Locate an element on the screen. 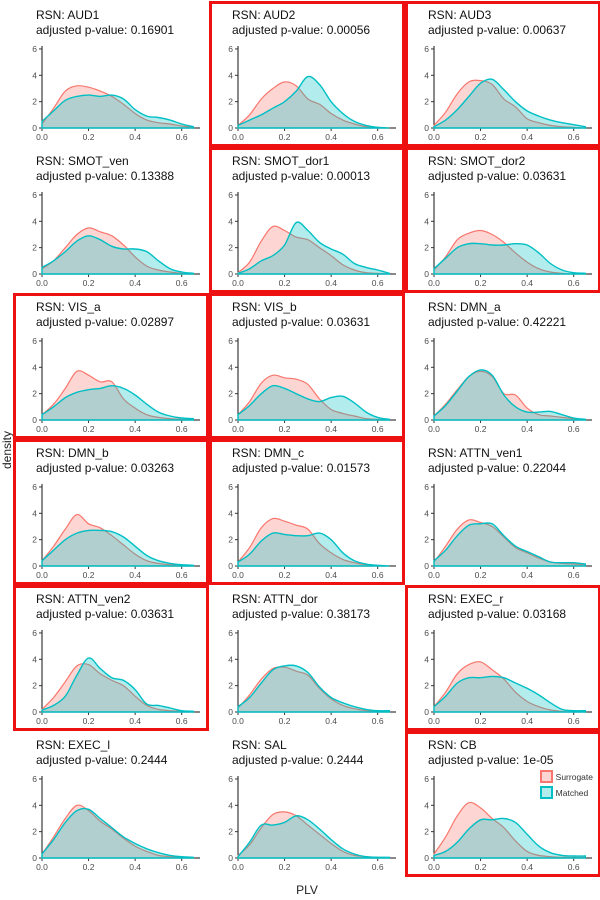  panel-title: RSN: SAL is located at coordinates (259, 745).